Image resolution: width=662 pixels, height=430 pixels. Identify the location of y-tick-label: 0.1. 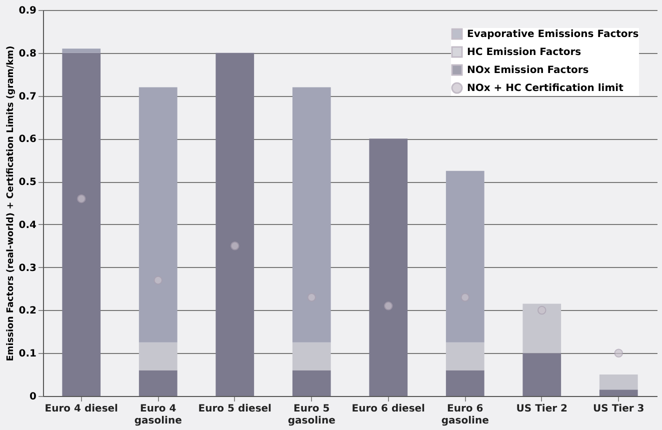
(27, 354).